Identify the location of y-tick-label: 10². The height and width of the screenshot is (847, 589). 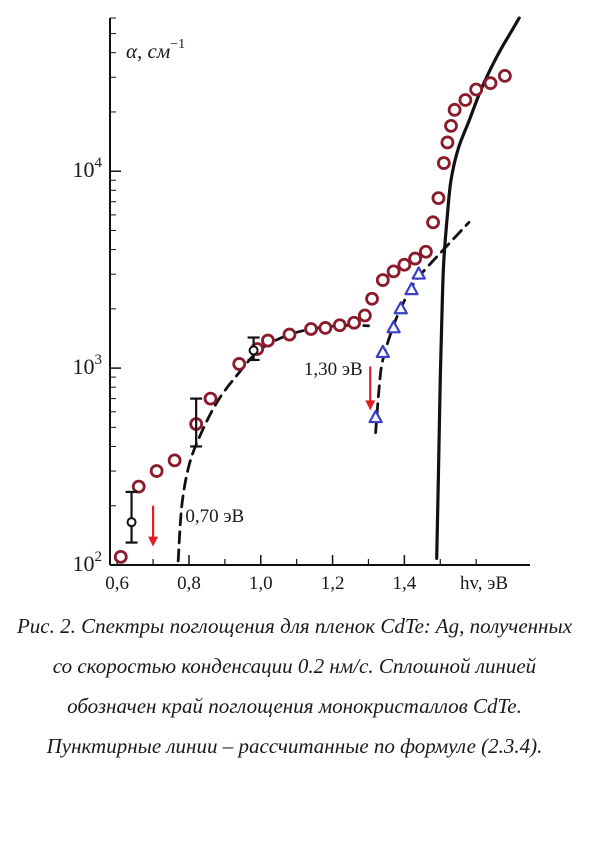
(88, 562).